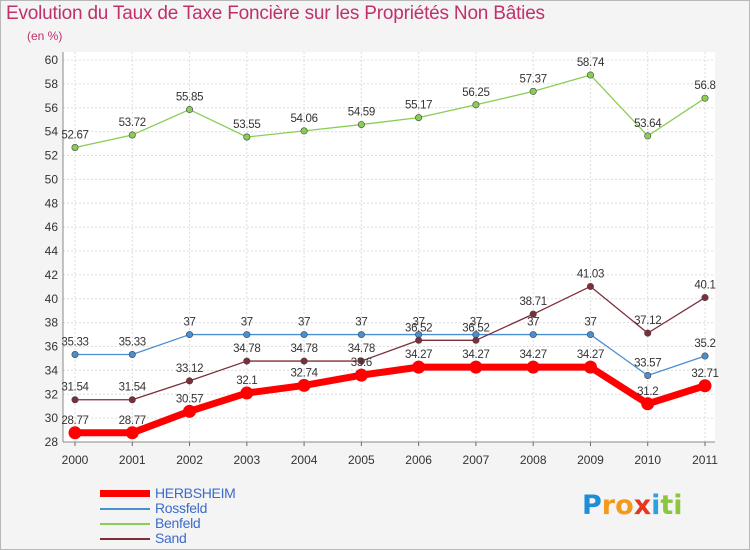 The width and height of the screenshot is (750, 550). What do you see at coordinates (647, 364) in the screenshot?
I see `data-label-rossfeld: 33.57` at bounding box center [647, 364].